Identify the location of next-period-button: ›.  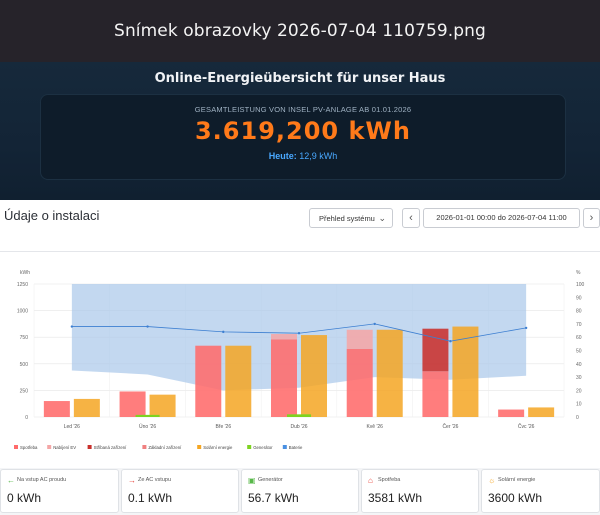
(591, 218).